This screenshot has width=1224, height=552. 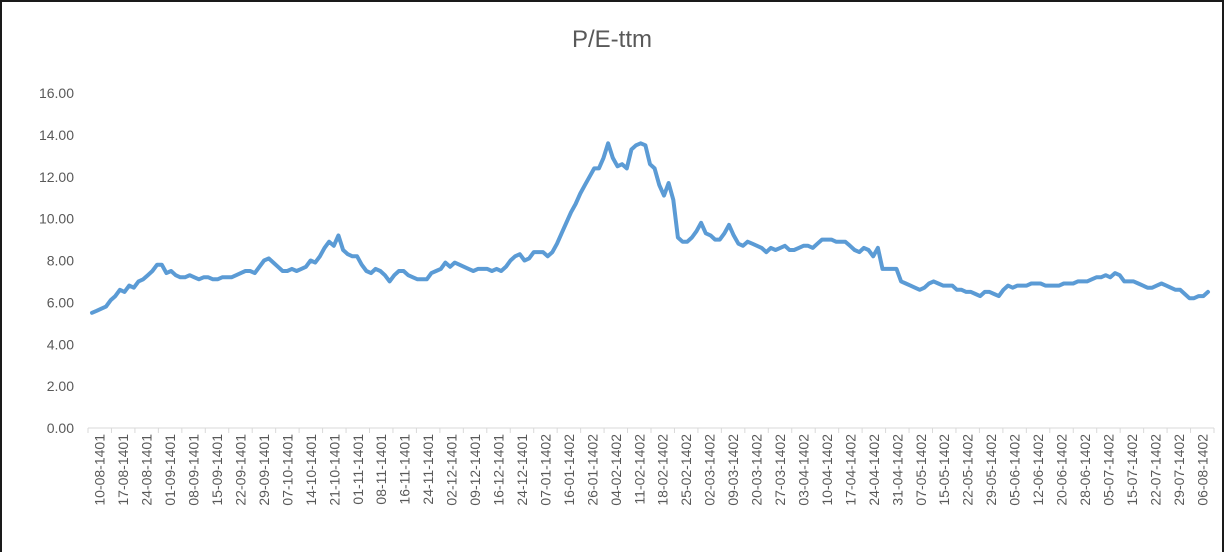 I want to click on x-tick-label: 10-04-1402, so click(x=827, y=470).